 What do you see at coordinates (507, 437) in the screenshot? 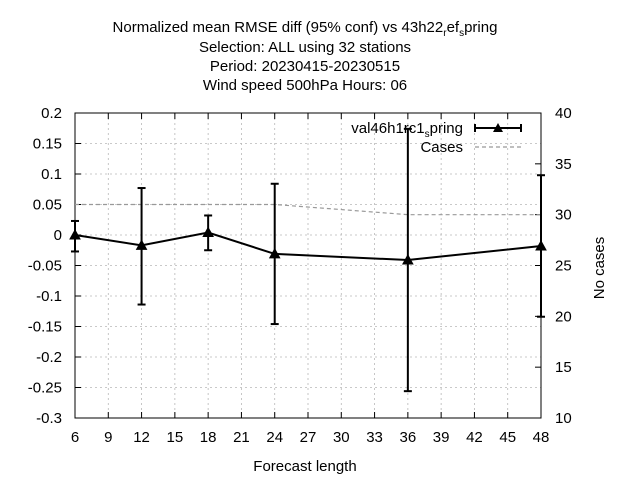
I see `x-tick-label: 45` at bounding box center [507, 437].